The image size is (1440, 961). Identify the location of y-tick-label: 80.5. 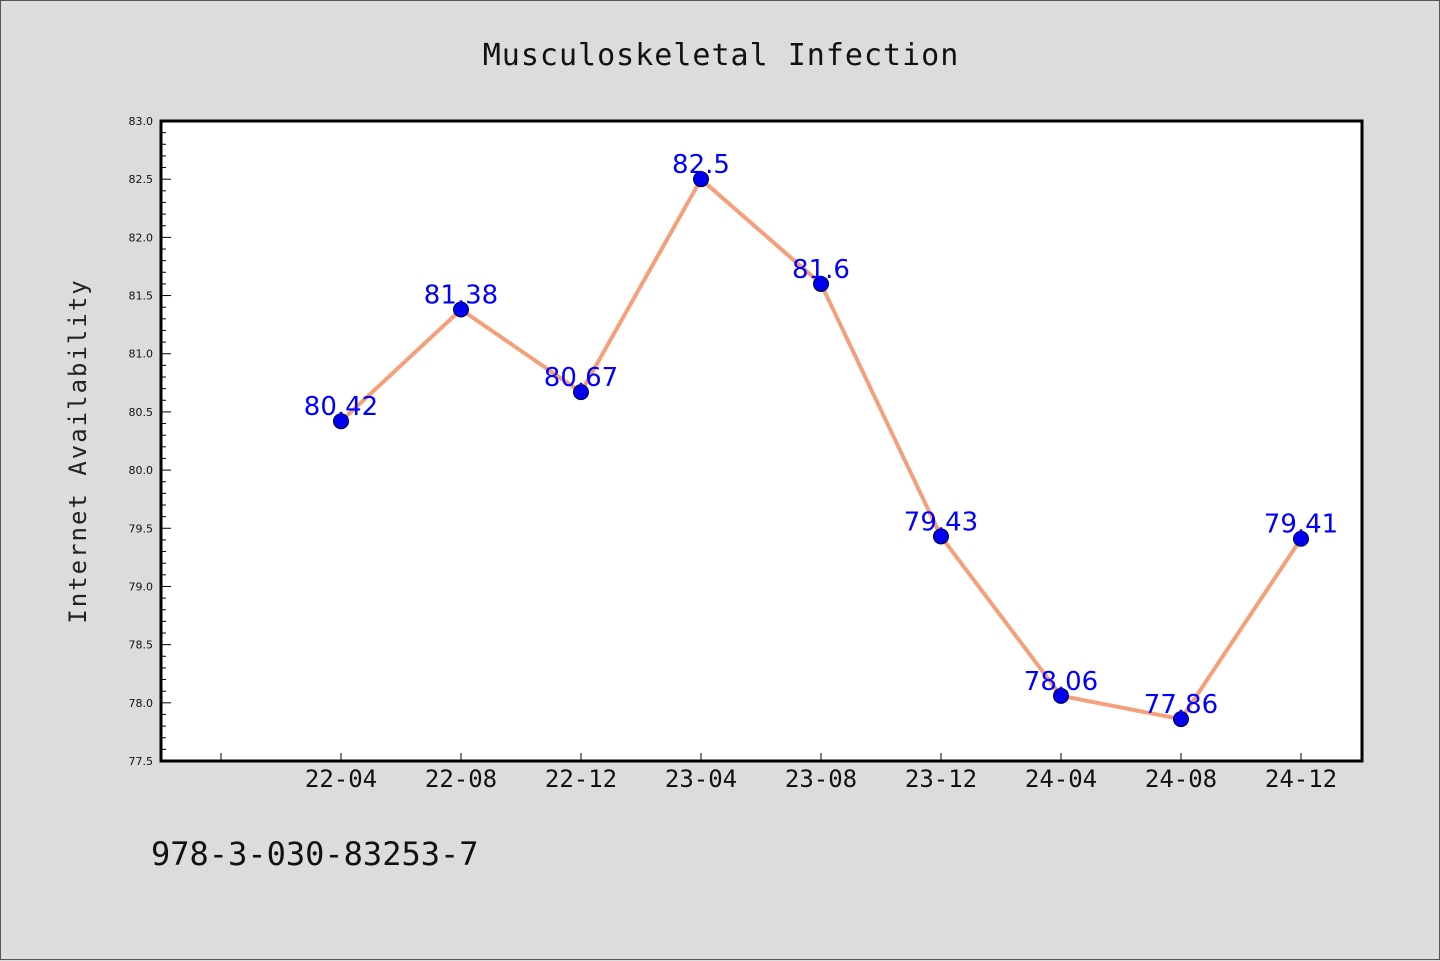
(141, 412).